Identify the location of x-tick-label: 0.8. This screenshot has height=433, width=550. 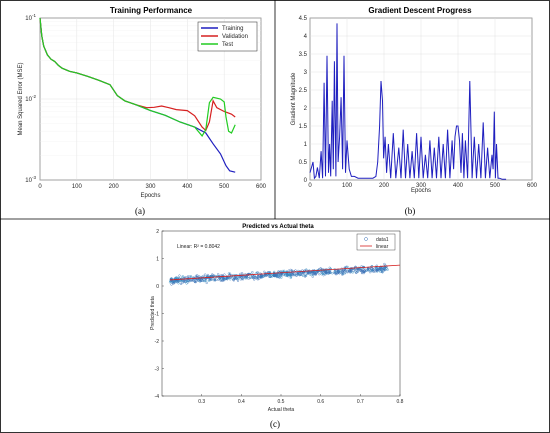
(400, 402).